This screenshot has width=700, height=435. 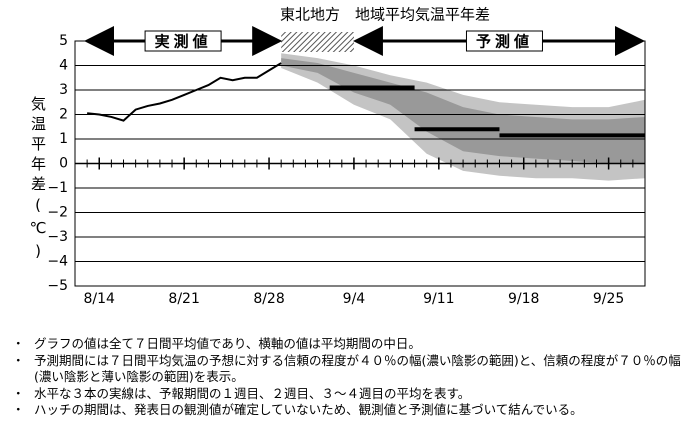 I want to click on y-tick-label: 1, so click(x=63, y=139).